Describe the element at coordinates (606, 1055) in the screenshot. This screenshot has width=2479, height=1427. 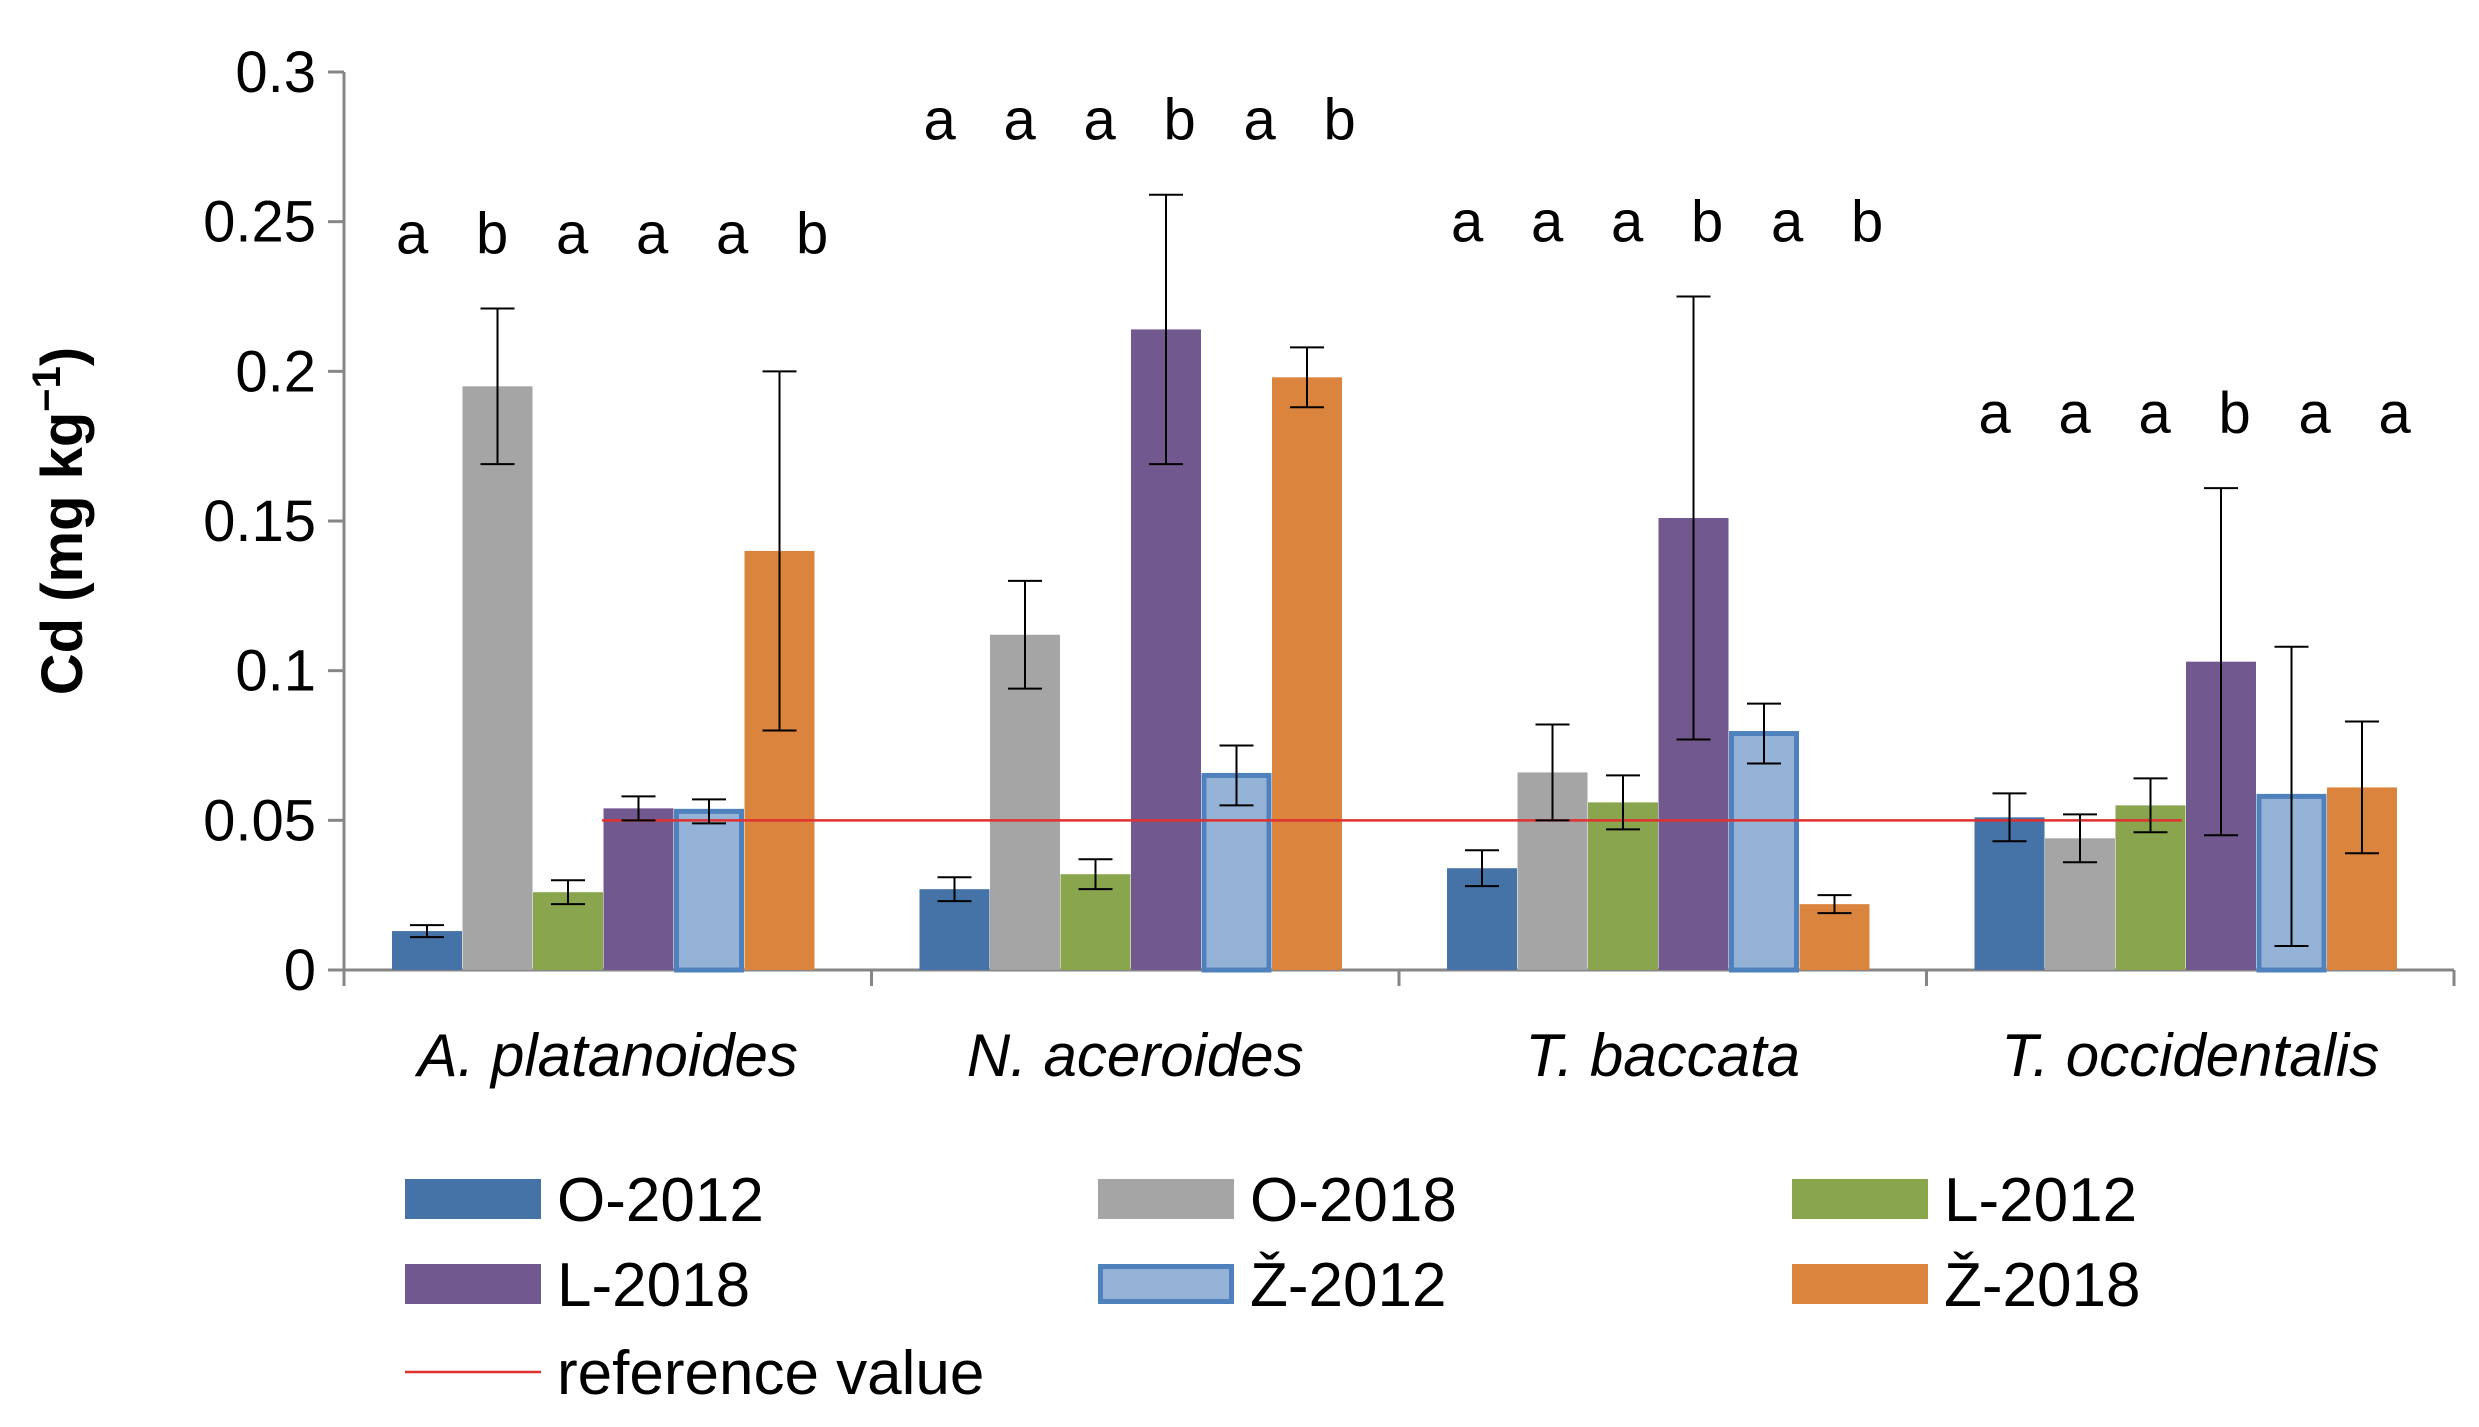
I see `category-label: A. platanoides` at that location.